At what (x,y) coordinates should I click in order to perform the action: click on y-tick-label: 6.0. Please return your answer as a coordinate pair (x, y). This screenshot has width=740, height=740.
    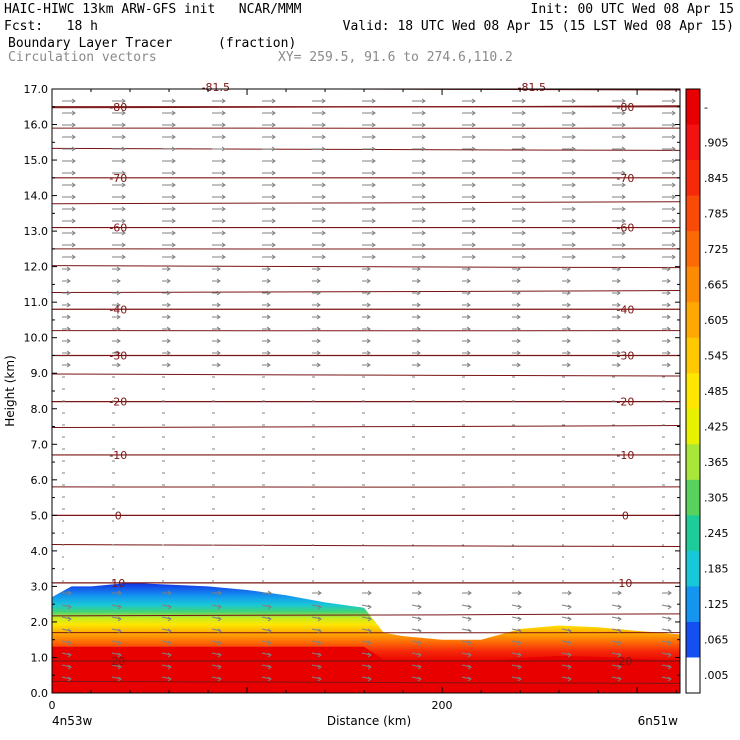
    Looking at the image, I should click on (40, 480).